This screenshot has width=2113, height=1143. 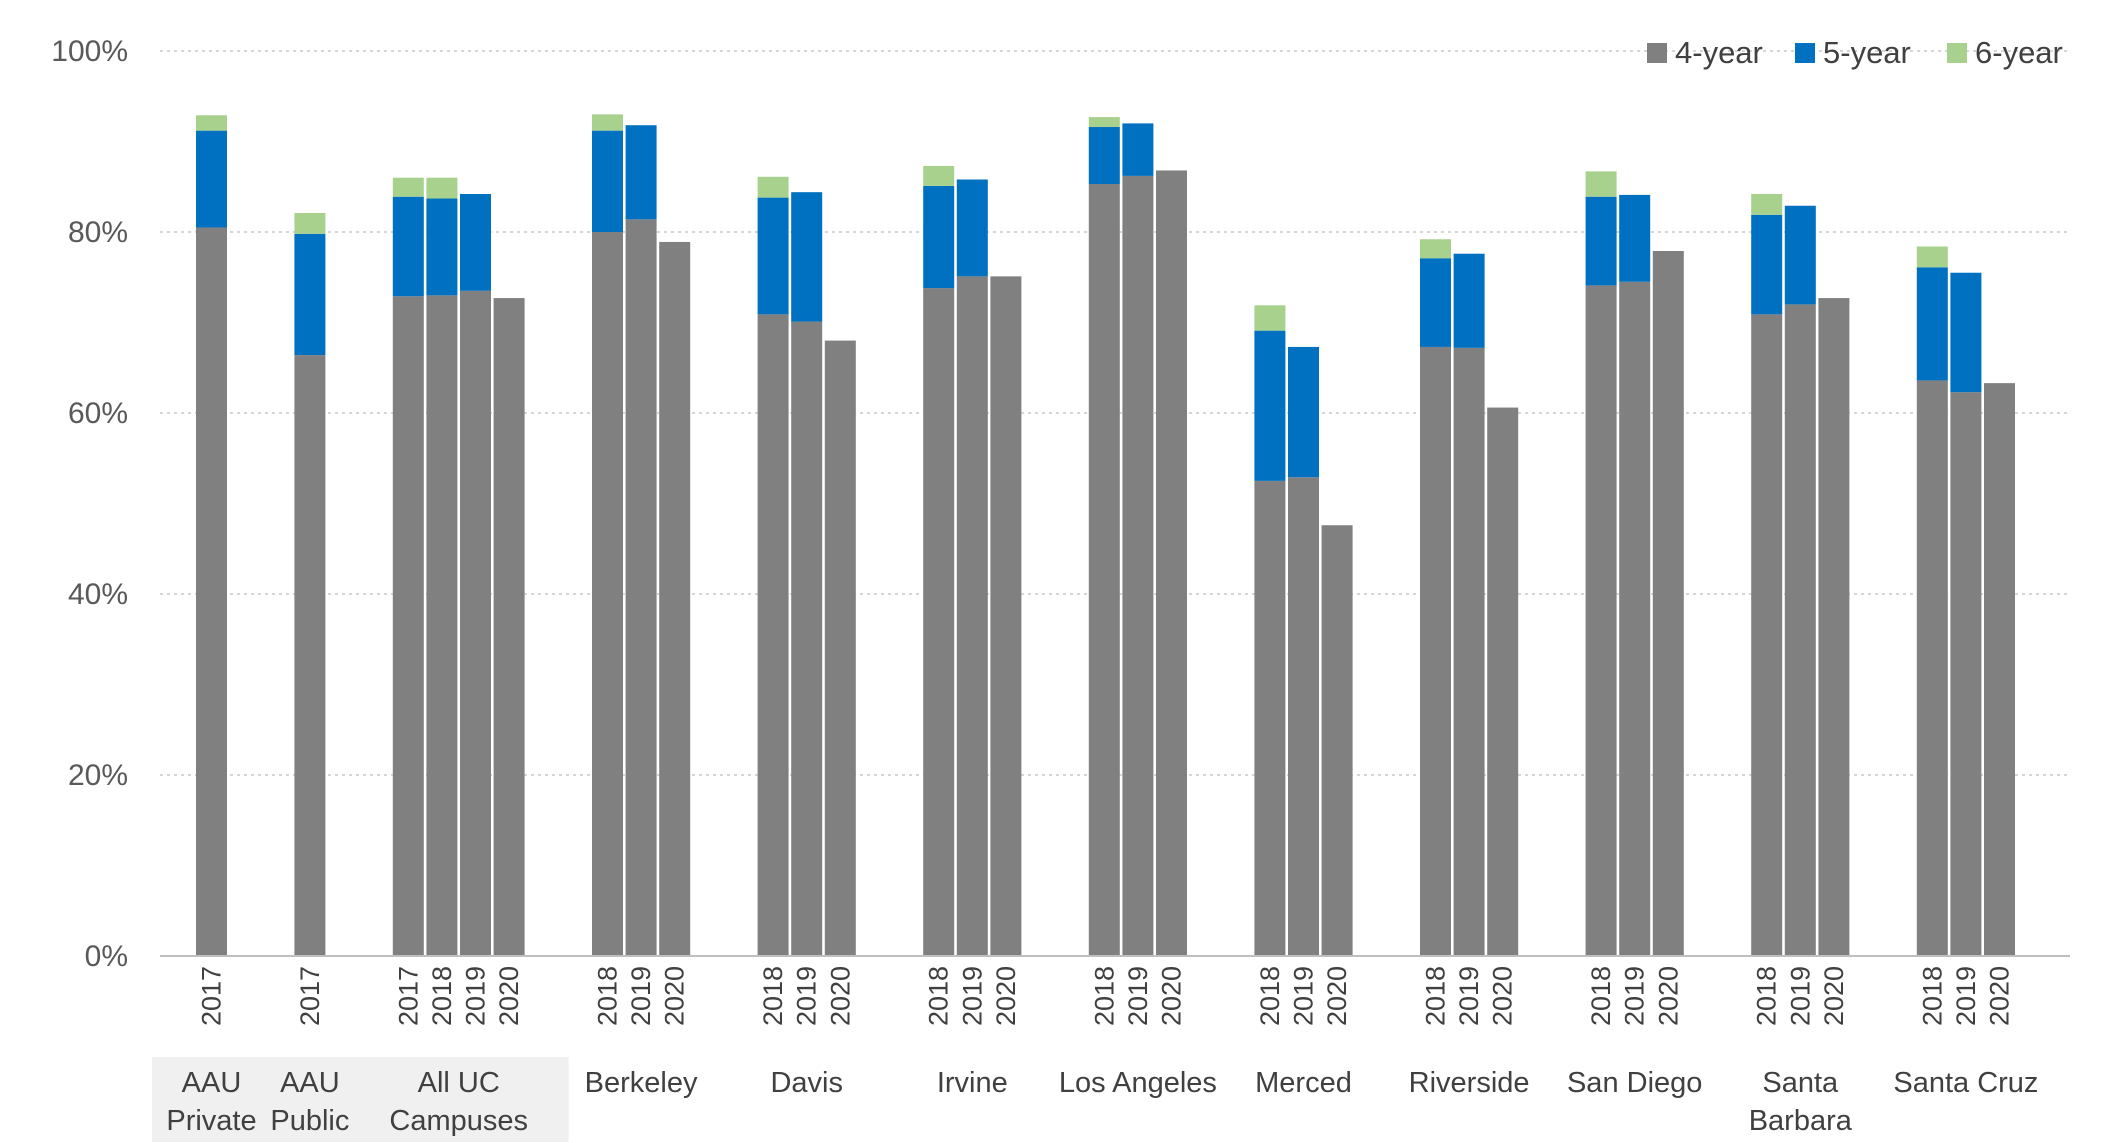 What do you see at coordinates (641, 1083) in the screenshot?
I see `group-label: Berkeley` at bounding box center [641, 1083].